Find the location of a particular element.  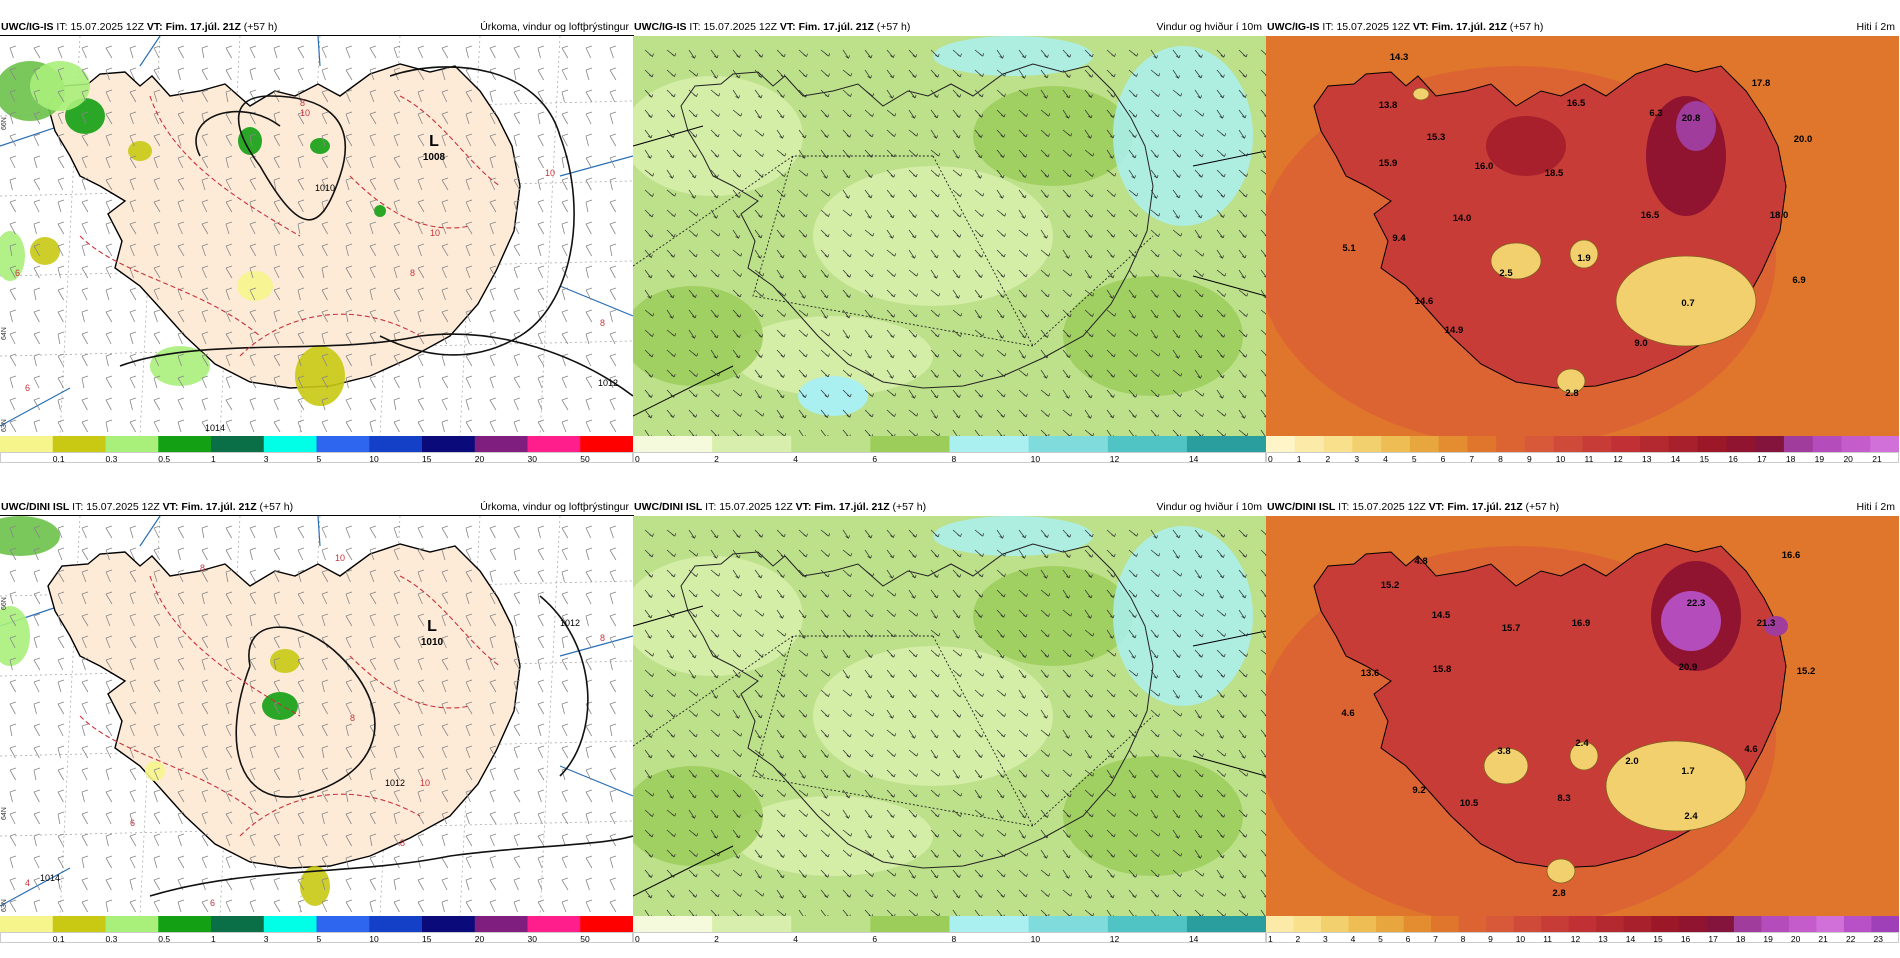

precip-area is located at coordinates (255, 286).